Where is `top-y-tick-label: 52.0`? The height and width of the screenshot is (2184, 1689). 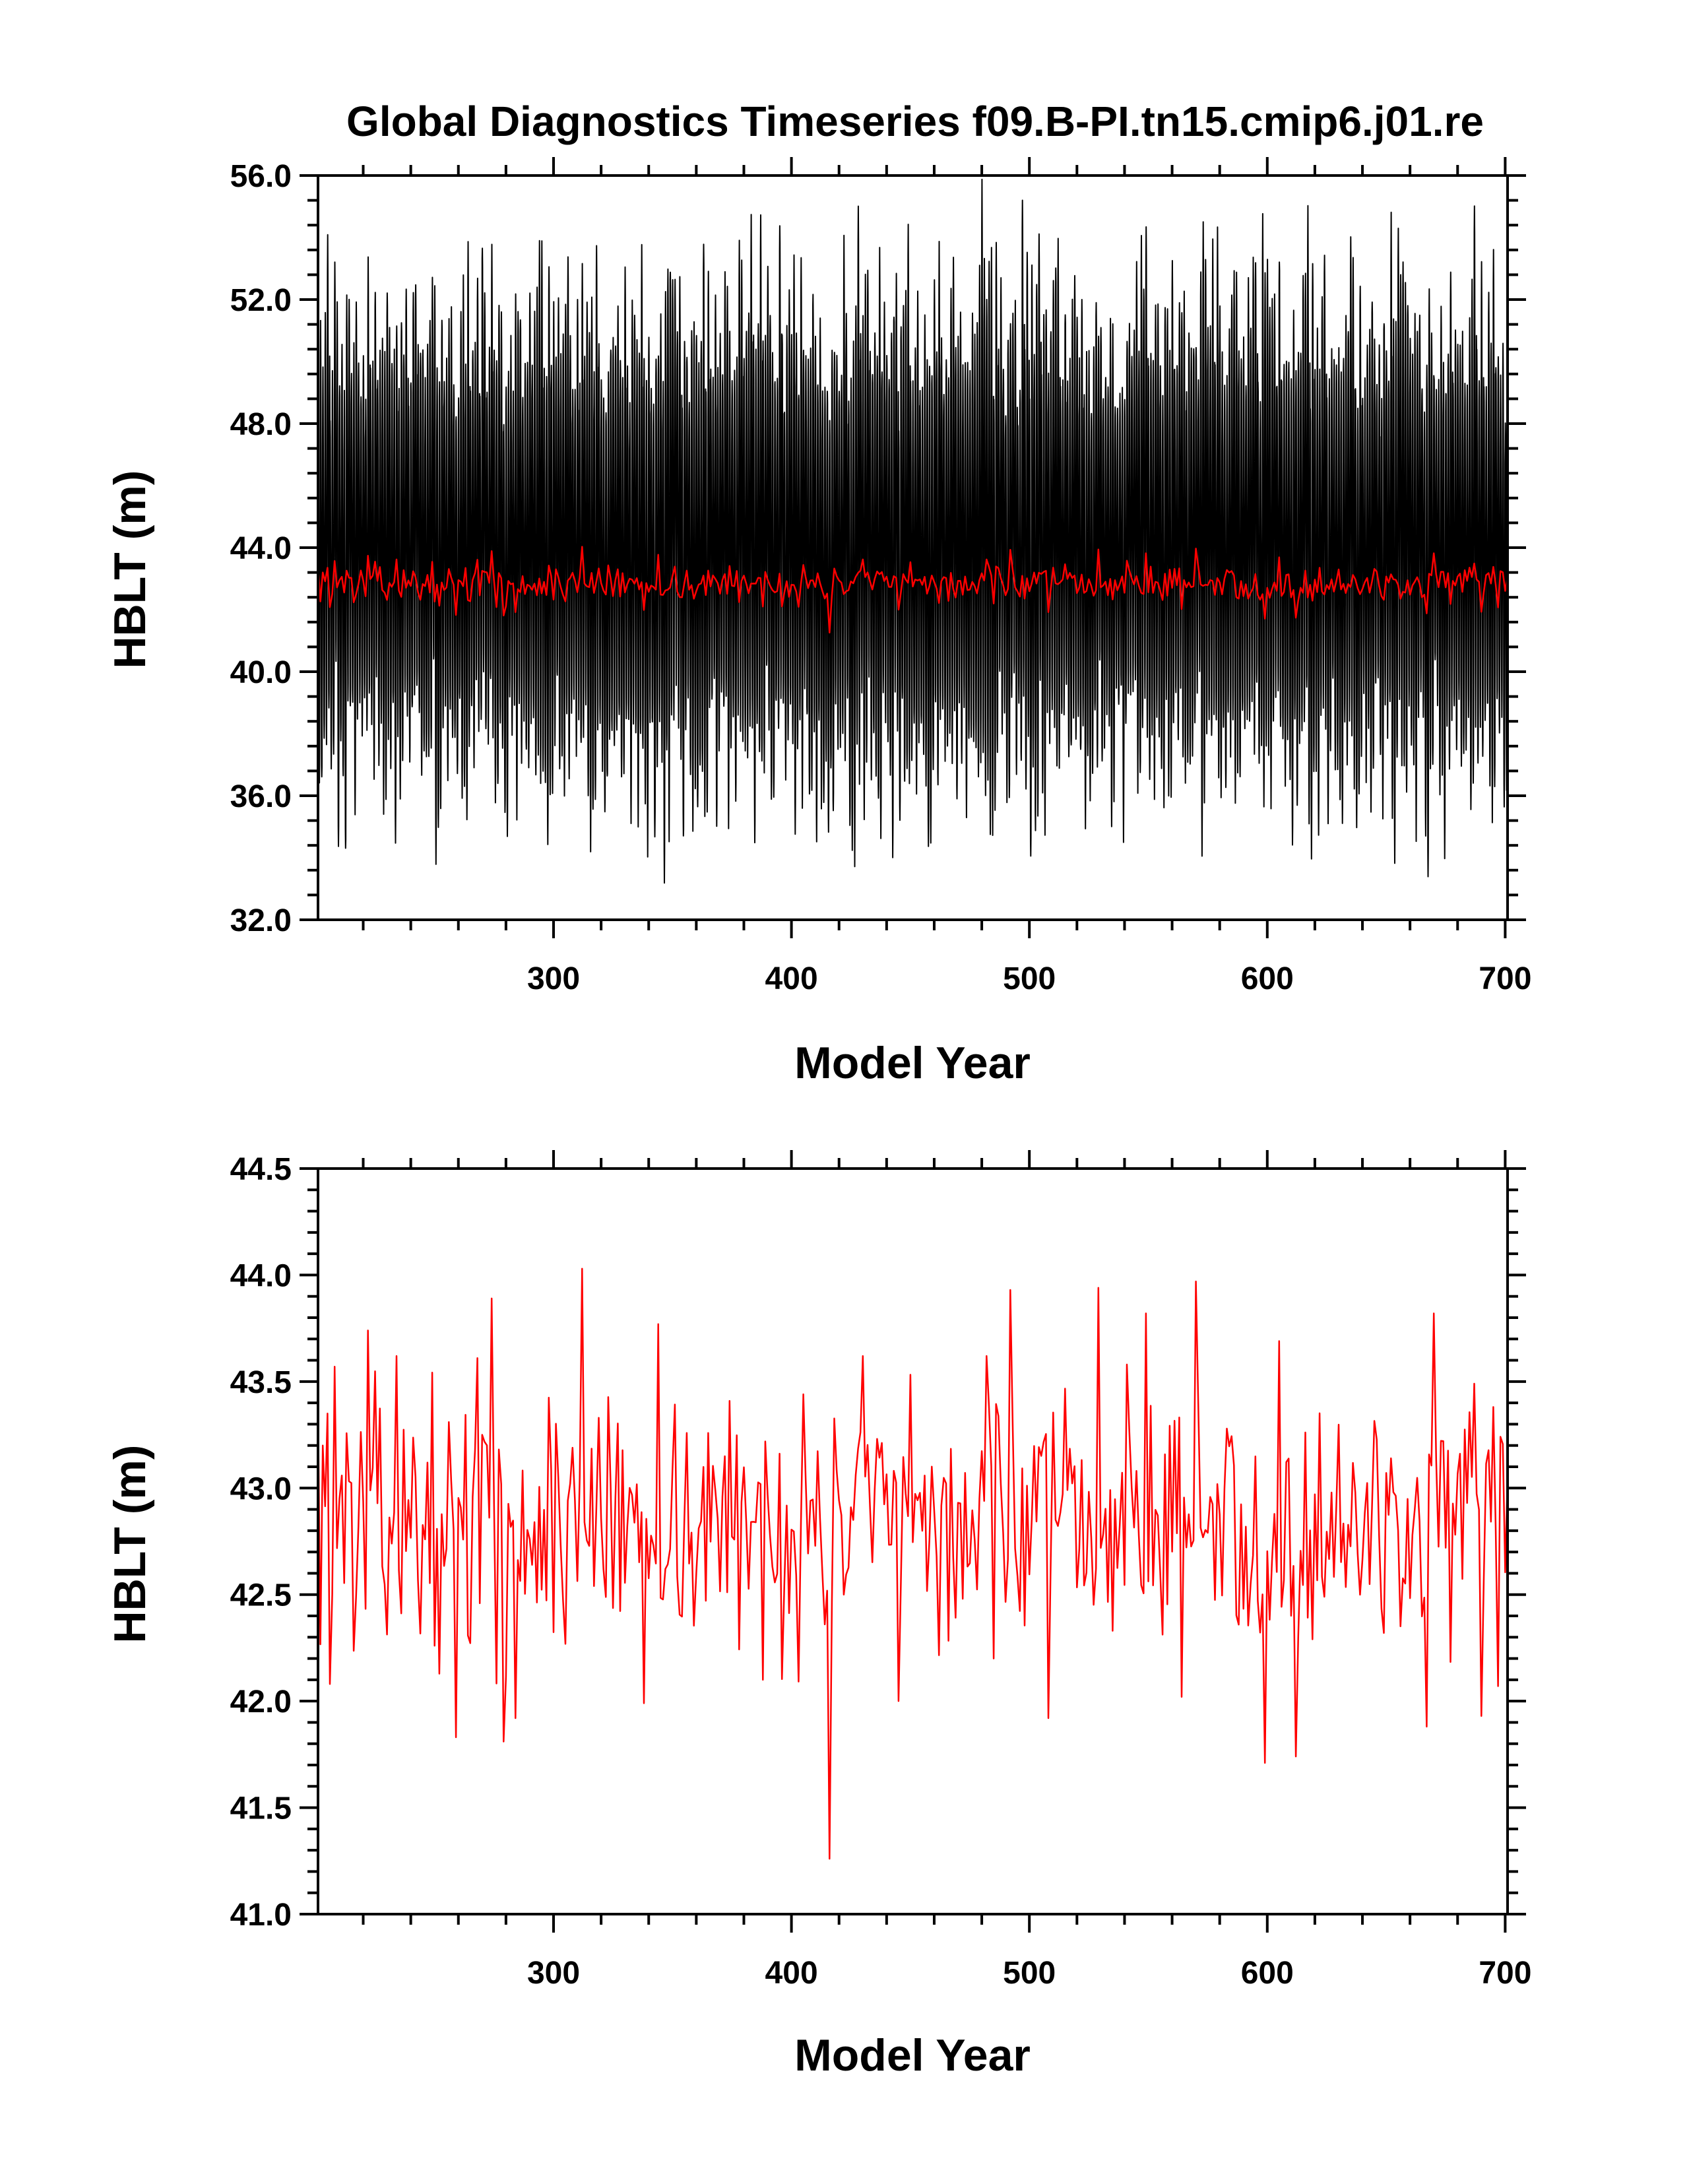 top-y-tick-label: 52.0 is located at coordinates (261, 300).